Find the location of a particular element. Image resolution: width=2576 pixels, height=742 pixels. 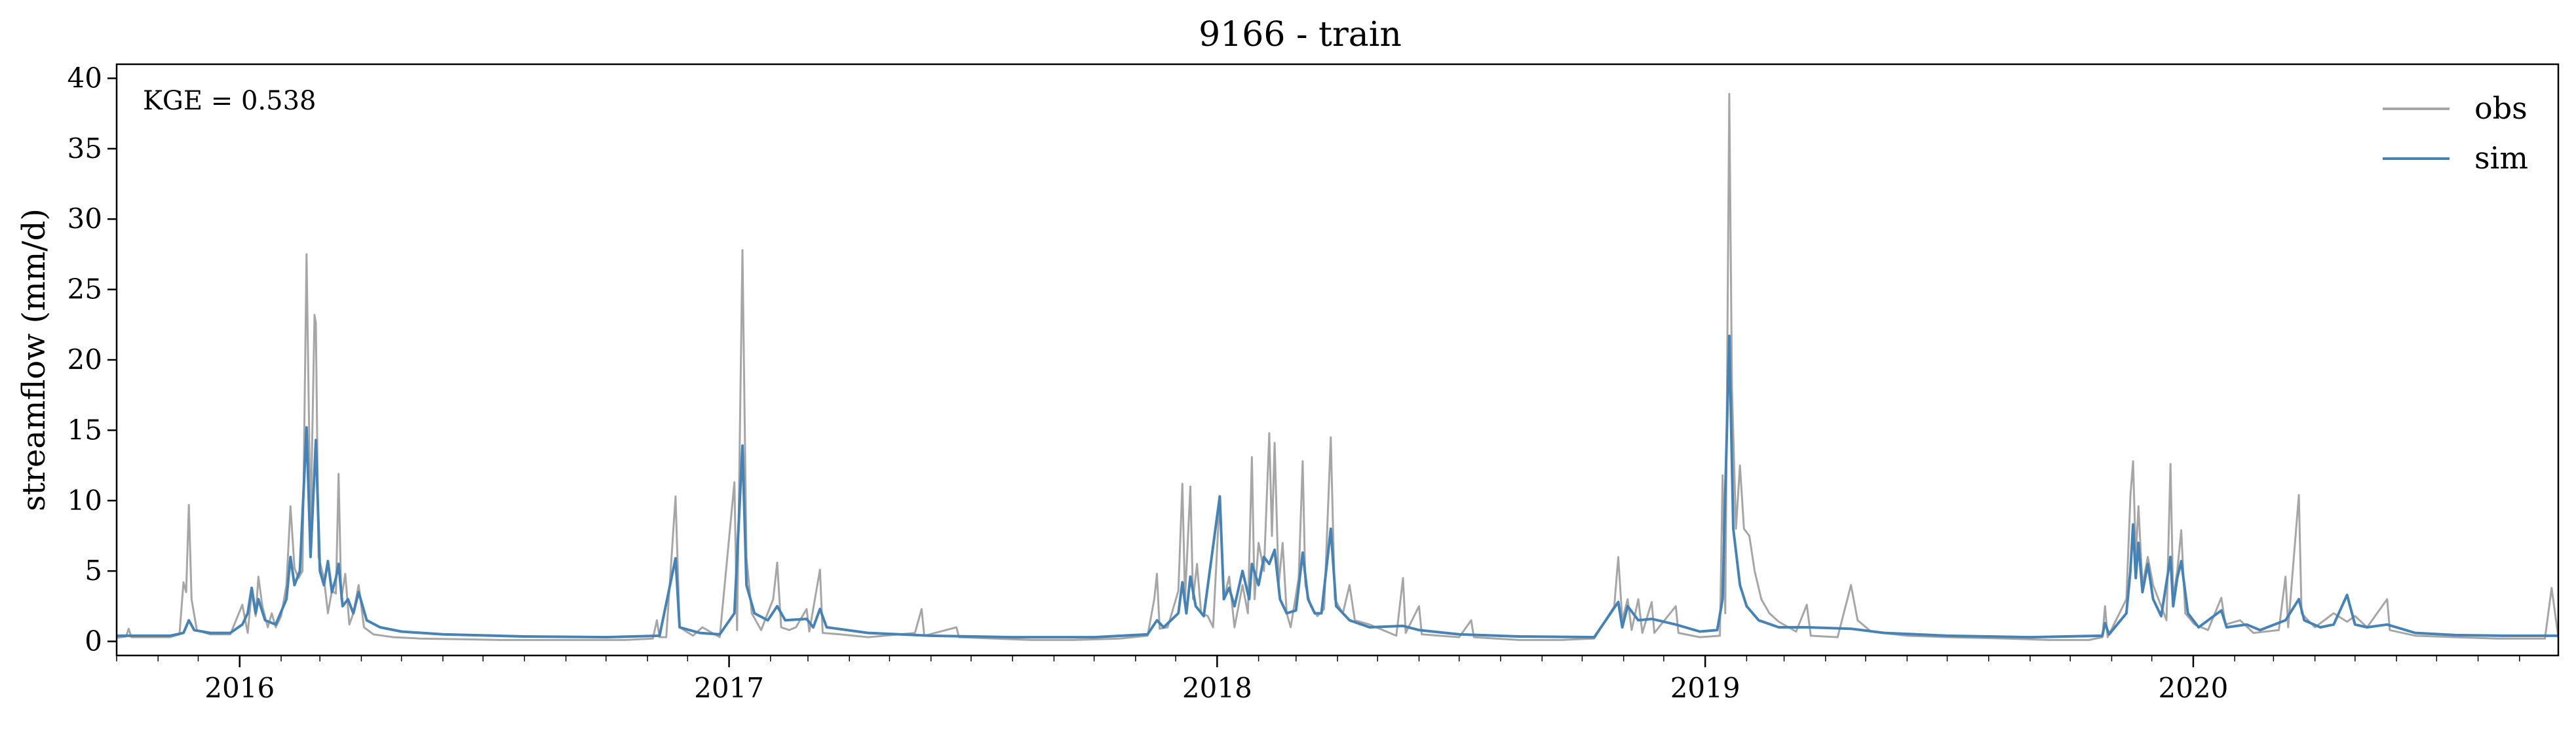

legend: obs sim is located at coordinates (2455, 133).